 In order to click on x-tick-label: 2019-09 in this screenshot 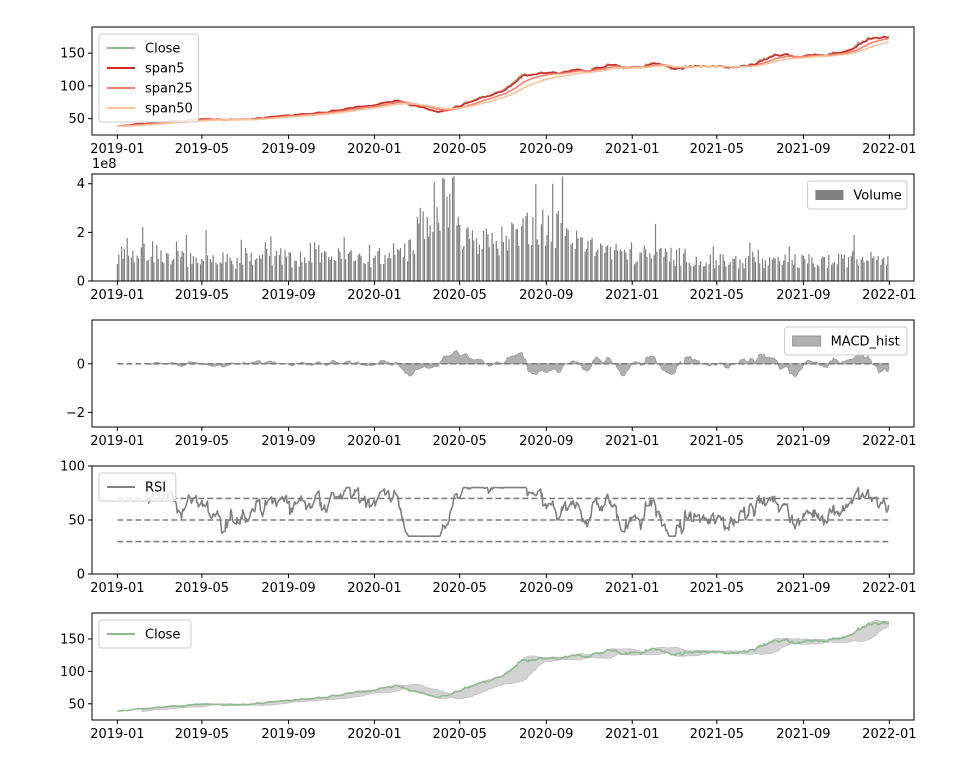, I will do `click(288, 734)`.